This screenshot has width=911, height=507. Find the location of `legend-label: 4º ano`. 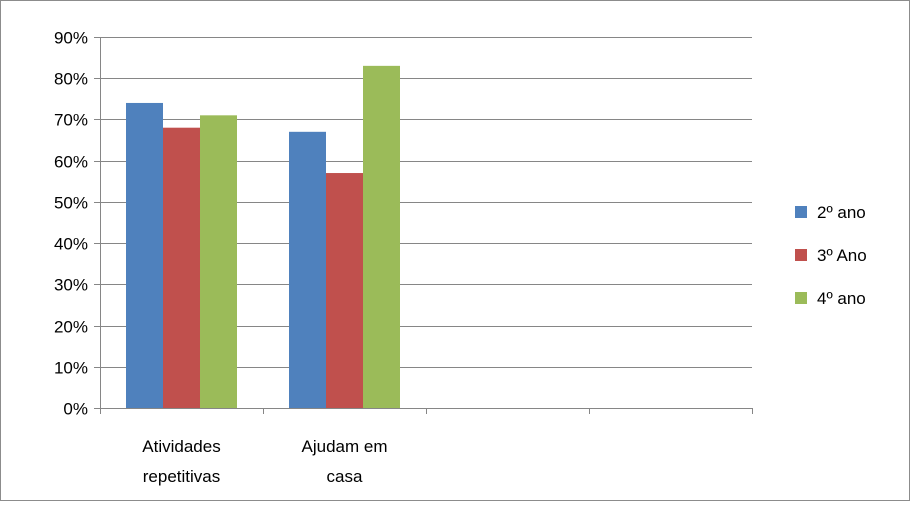

legend-label: 4º ano is located at coordinates (841, 298).